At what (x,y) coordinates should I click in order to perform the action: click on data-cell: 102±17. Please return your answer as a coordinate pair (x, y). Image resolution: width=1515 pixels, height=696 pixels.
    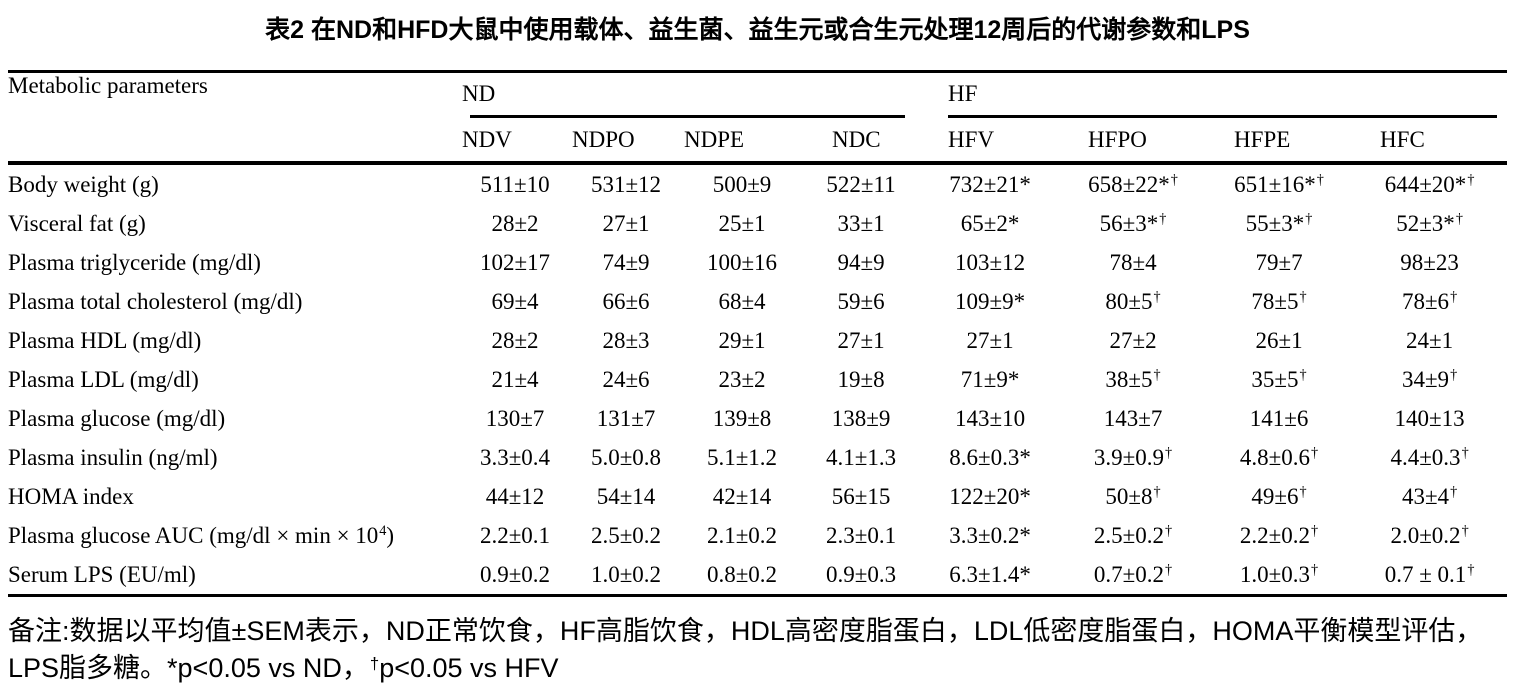
    Looking at the image, I should click on (515, 262).